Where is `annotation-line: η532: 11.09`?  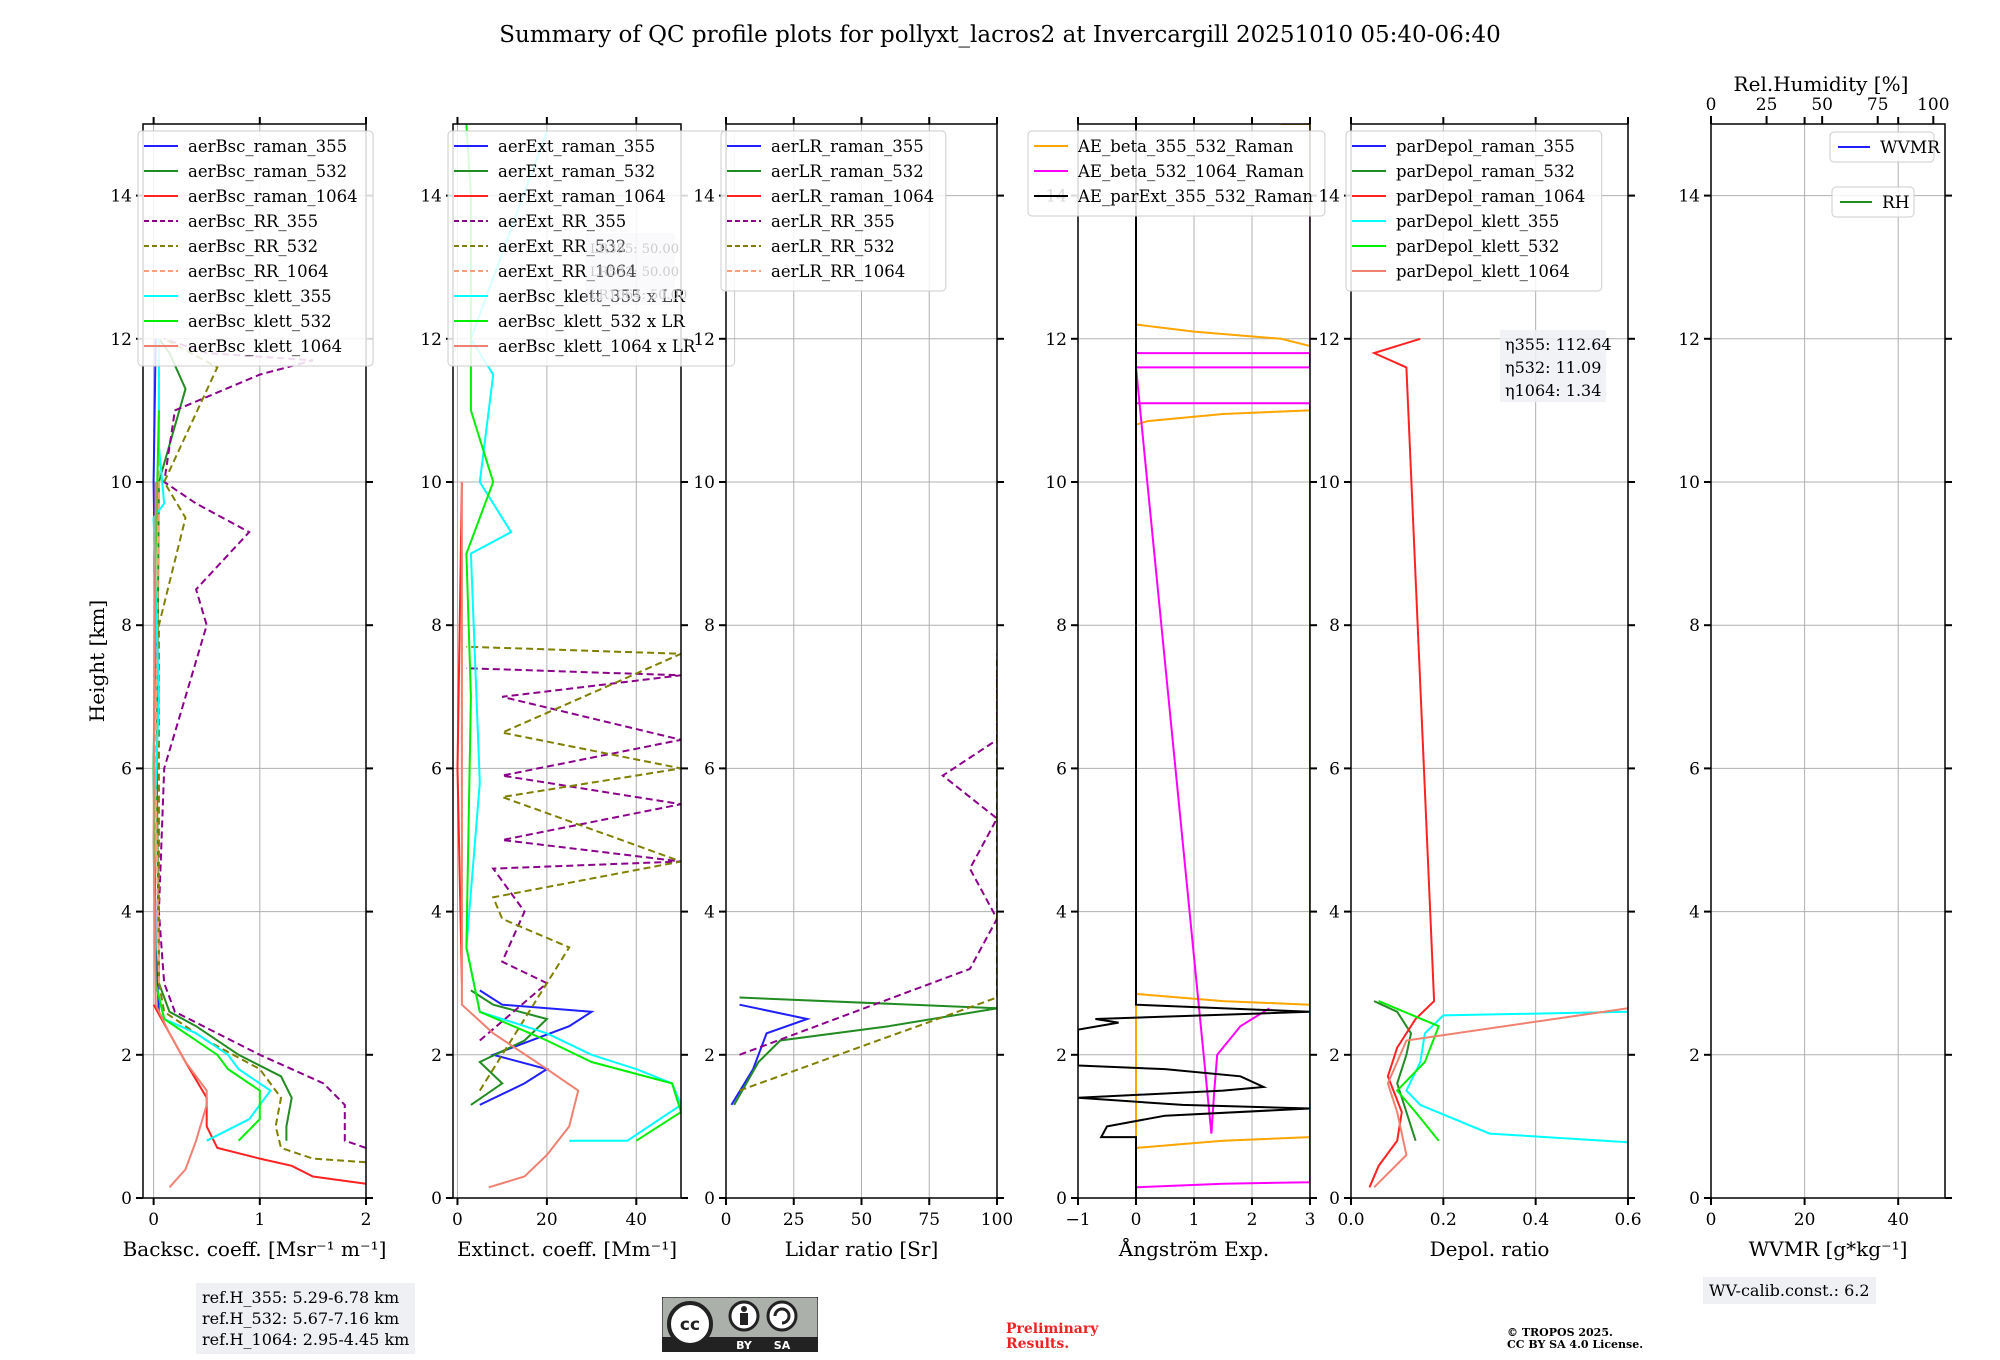 annotation-line: η532: 11.09 is located at coordinates (1553, 367).